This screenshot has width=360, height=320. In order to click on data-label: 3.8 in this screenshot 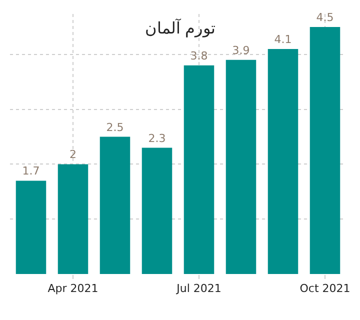, I will do `click(199, 55)`.